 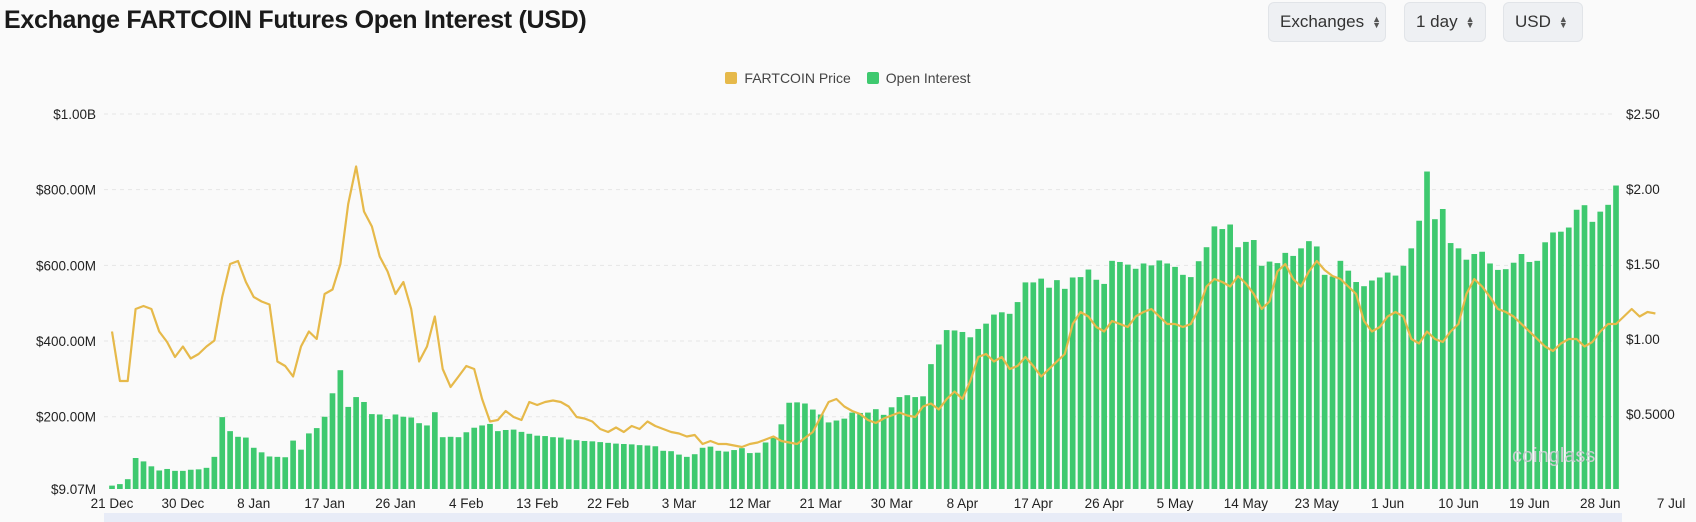 What do you see at coordinates (928, 78) in the screenshot?
I see `legend-label-oi: Open Interest` at bounding box center [928, 78].